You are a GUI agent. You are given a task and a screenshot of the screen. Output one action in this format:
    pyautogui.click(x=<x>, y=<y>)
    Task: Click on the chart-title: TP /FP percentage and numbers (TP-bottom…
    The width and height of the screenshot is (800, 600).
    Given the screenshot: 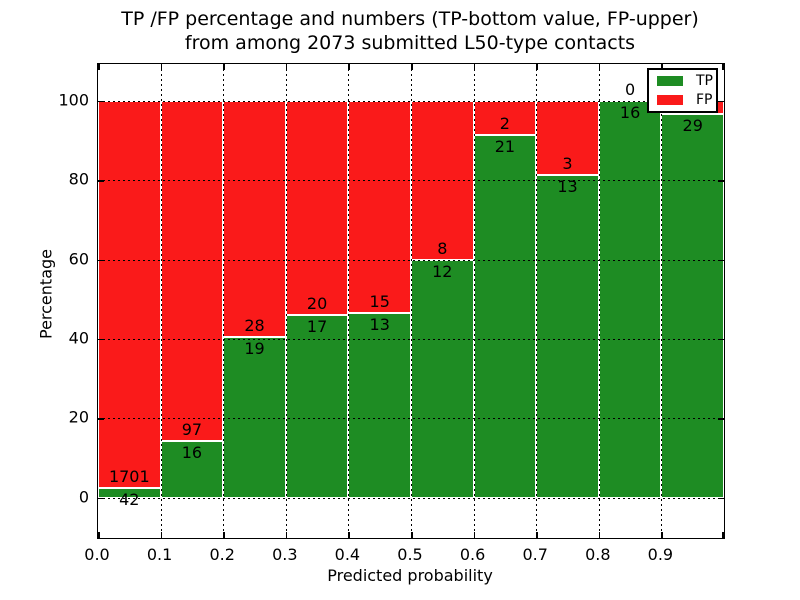 What is the action you would take?
    pyautogui.click(x=410, y=31)
    